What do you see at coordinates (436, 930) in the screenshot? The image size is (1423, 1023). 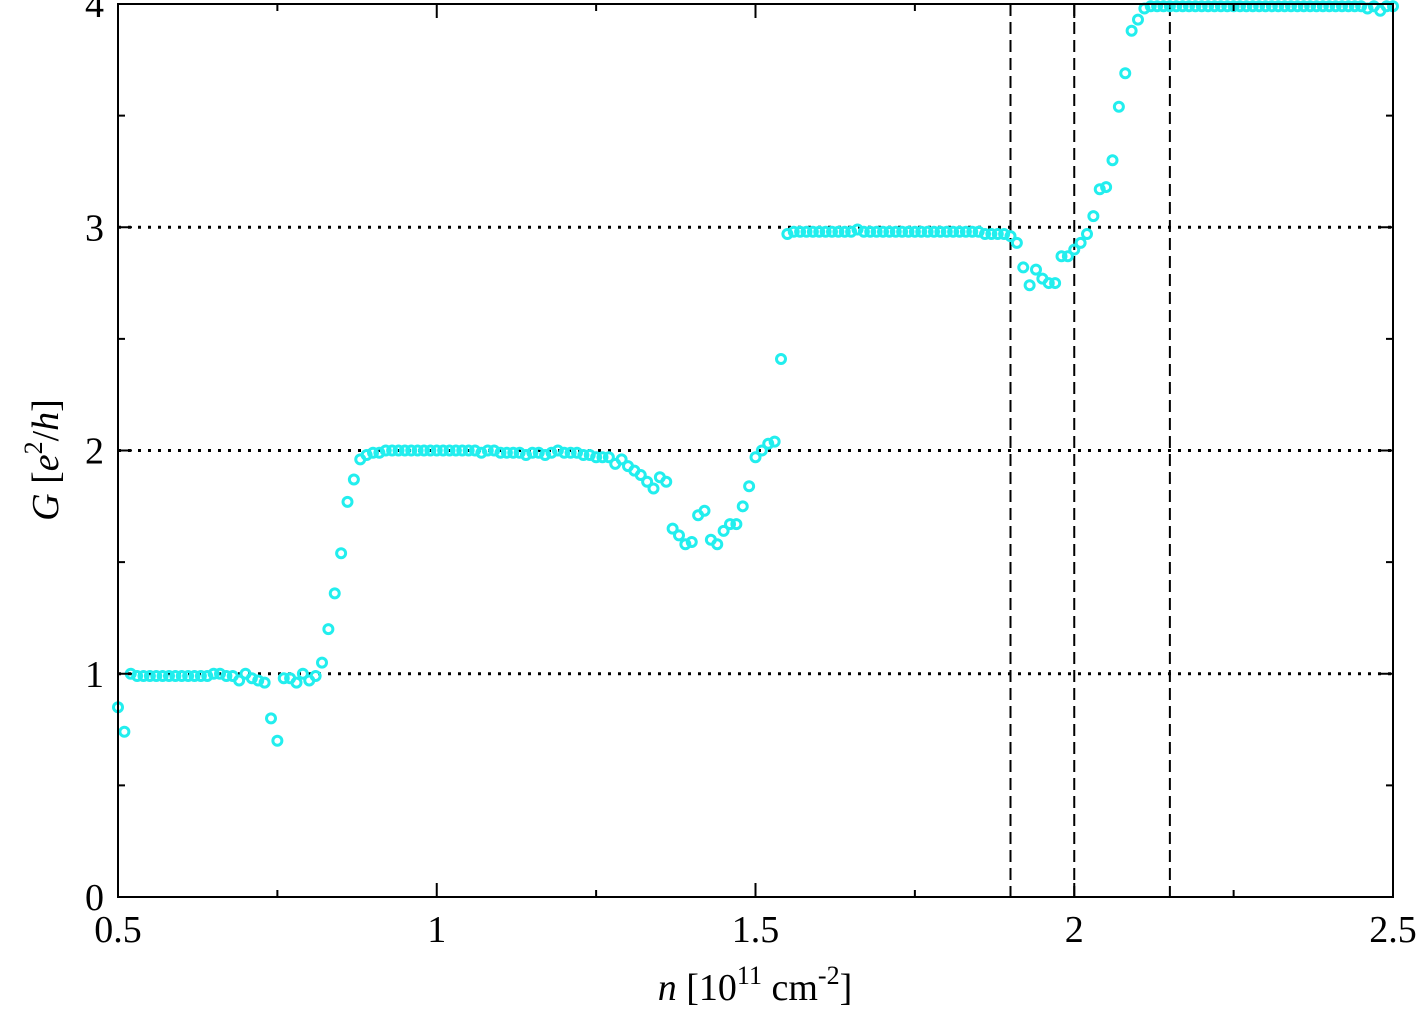 I see `x-tick-label: 1` at bounding box center [436, 930].